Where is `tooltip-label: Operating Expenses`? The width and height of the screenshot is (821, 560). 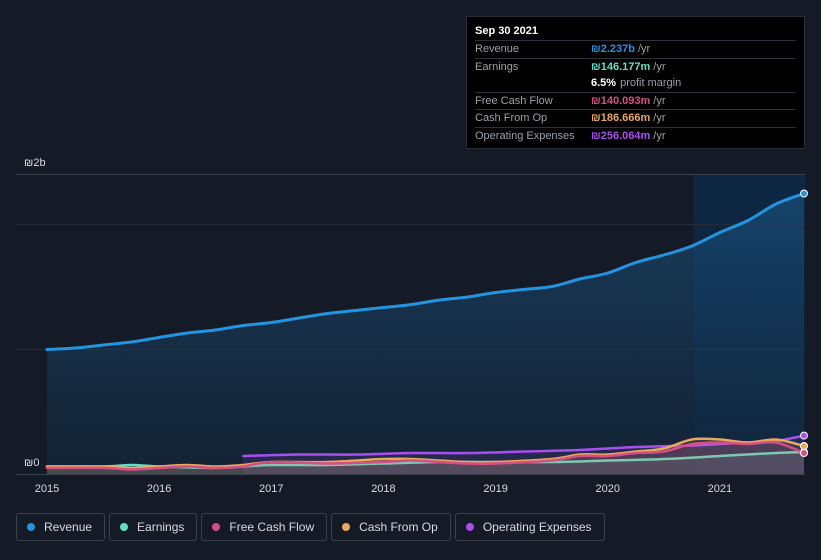
tooltip-label: Operating Expenses is located at coordinates (525, 135).